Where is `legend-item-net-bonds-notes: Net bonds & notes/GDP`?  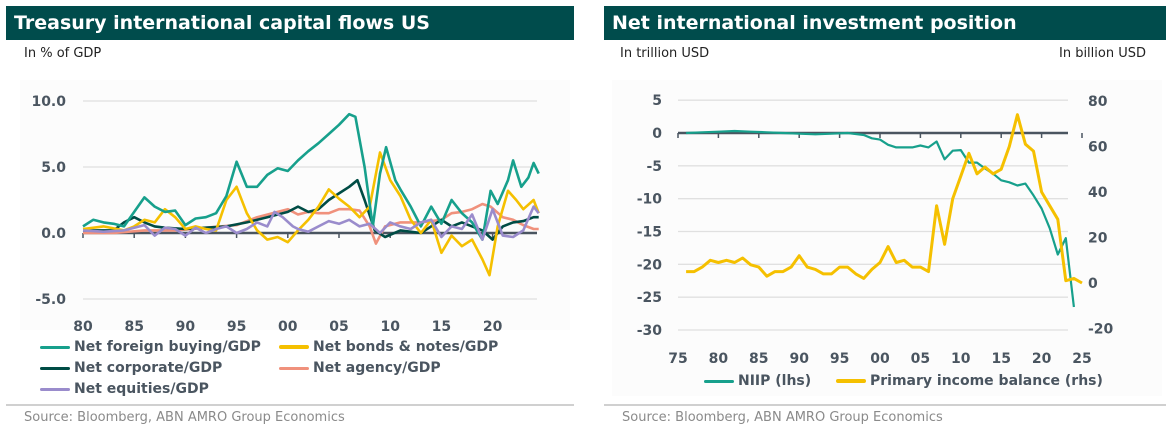
legend-item-net-bonds-notes: Net bonds & notes/GDP is located at coordinates (388, 347).